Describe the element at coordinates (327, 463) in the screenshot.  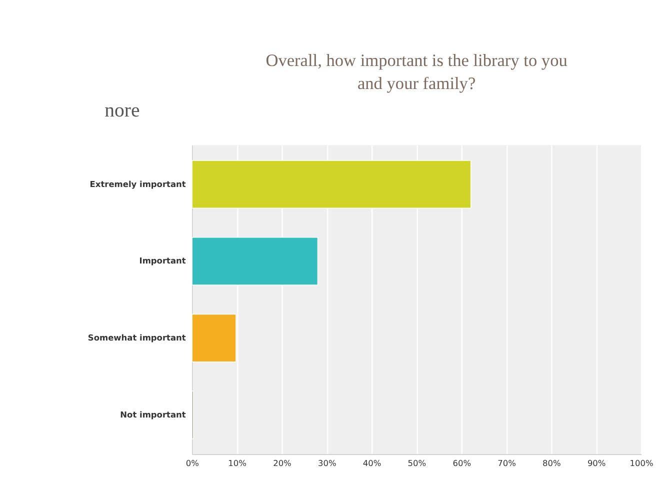
I see `x-tick-label: 30%` at that location.